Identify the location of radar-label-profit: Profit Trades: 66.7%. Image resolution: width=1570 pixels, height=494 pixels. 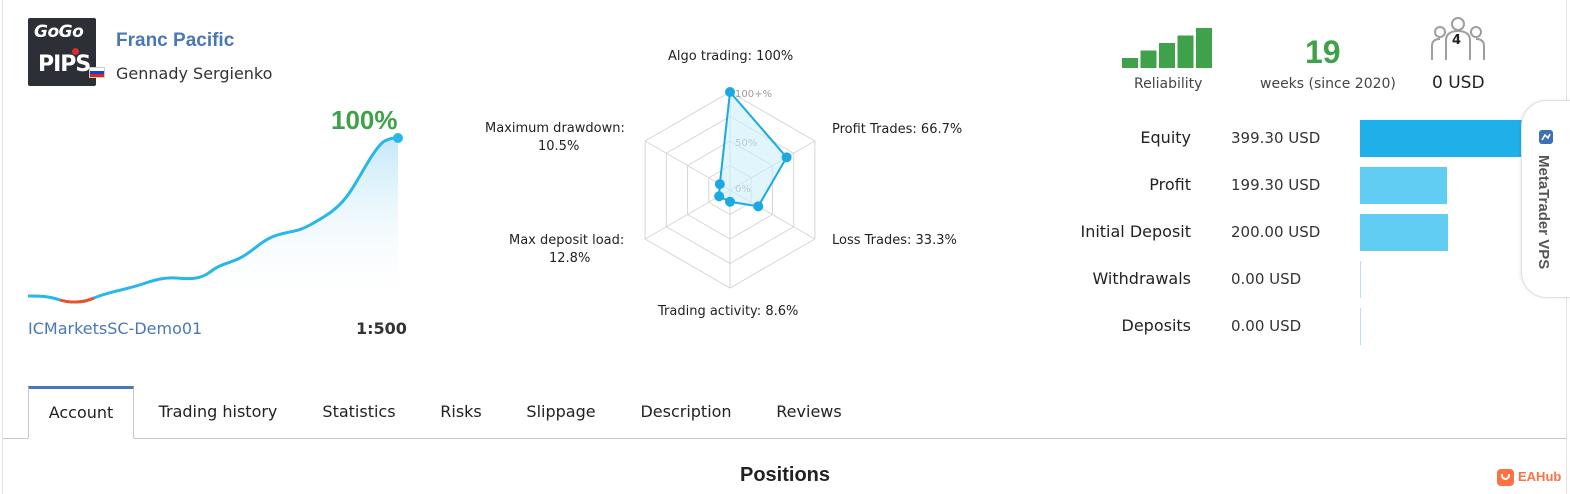
(897, 129).